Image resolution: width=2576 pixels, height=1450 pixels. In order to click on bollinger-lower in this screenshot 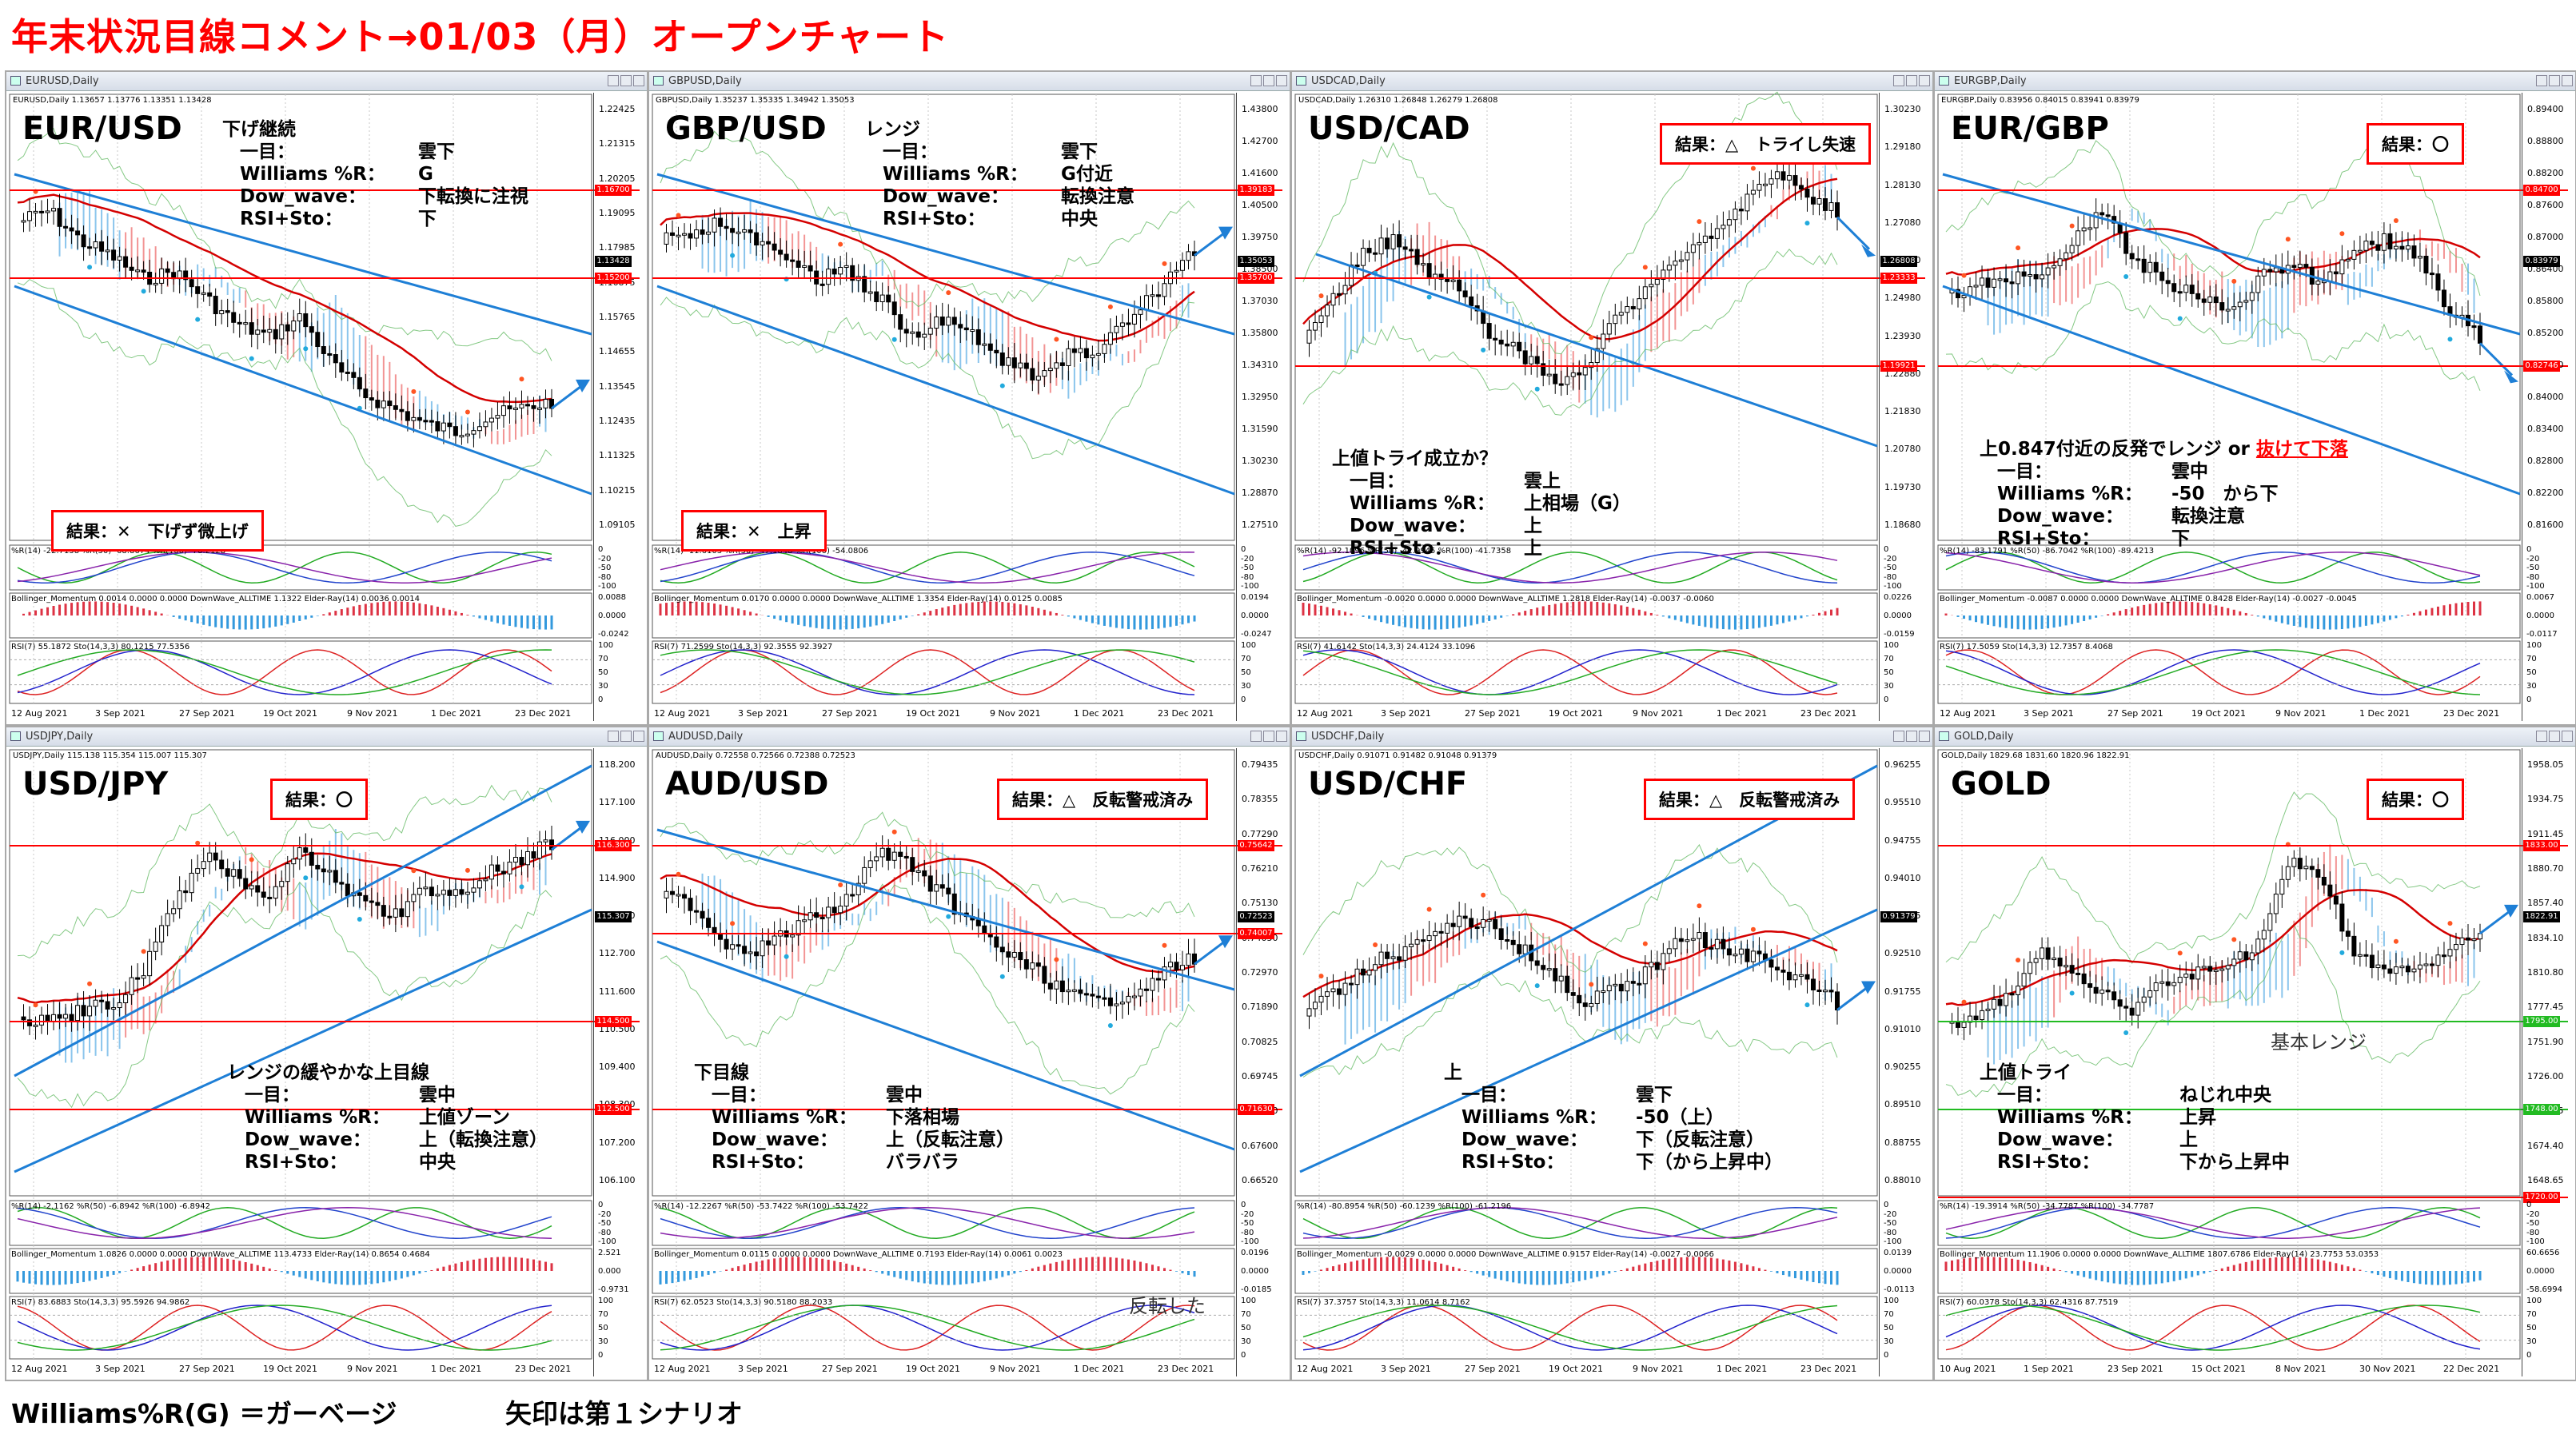, I will do `click(2213, 336)`.